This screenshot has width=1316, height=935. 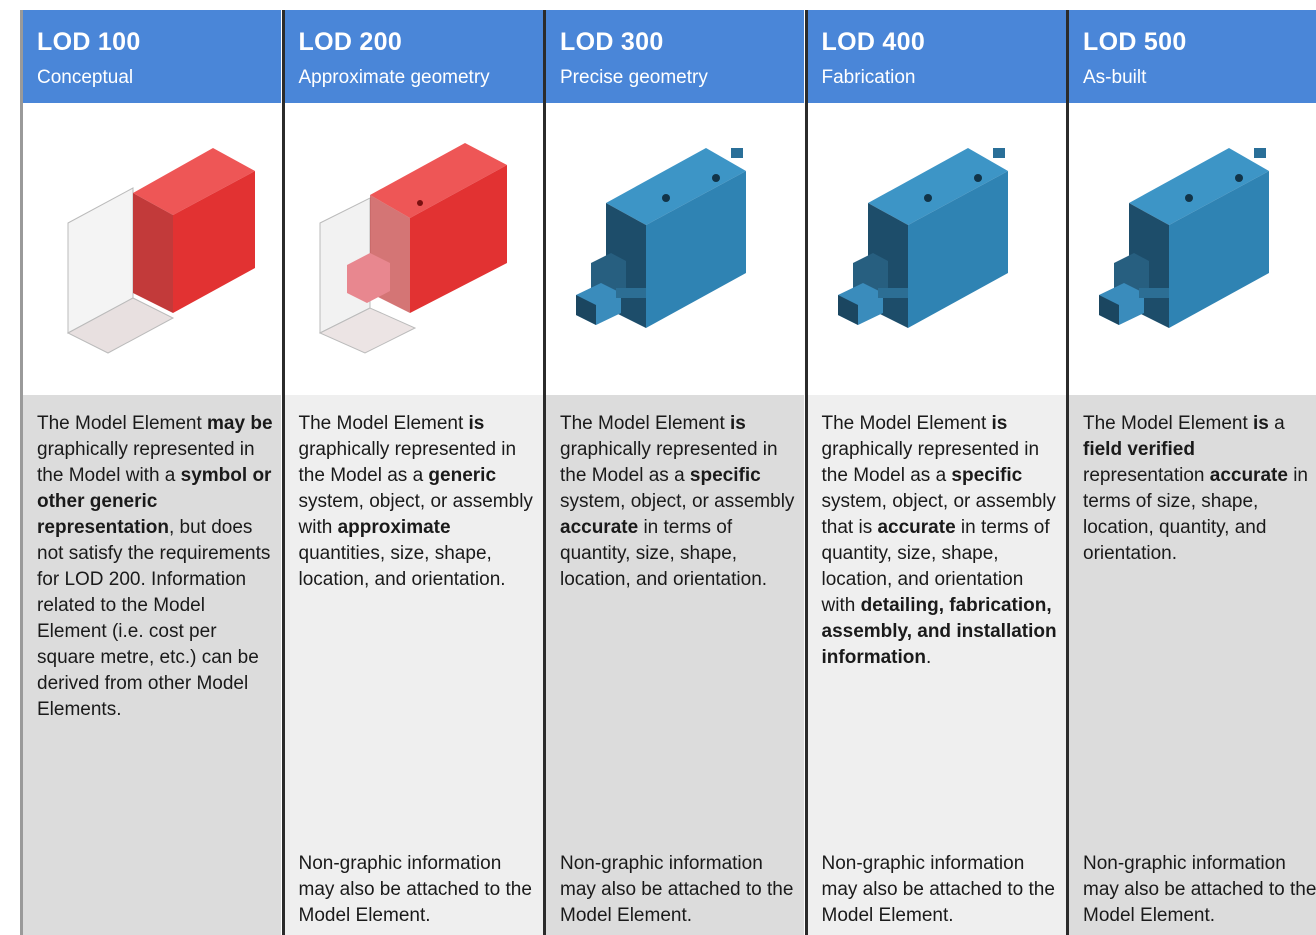 What do you see at coordinates (1146, 475) in the screenshot?
I see `description-run: representation` at bounding box center [1146, 475].